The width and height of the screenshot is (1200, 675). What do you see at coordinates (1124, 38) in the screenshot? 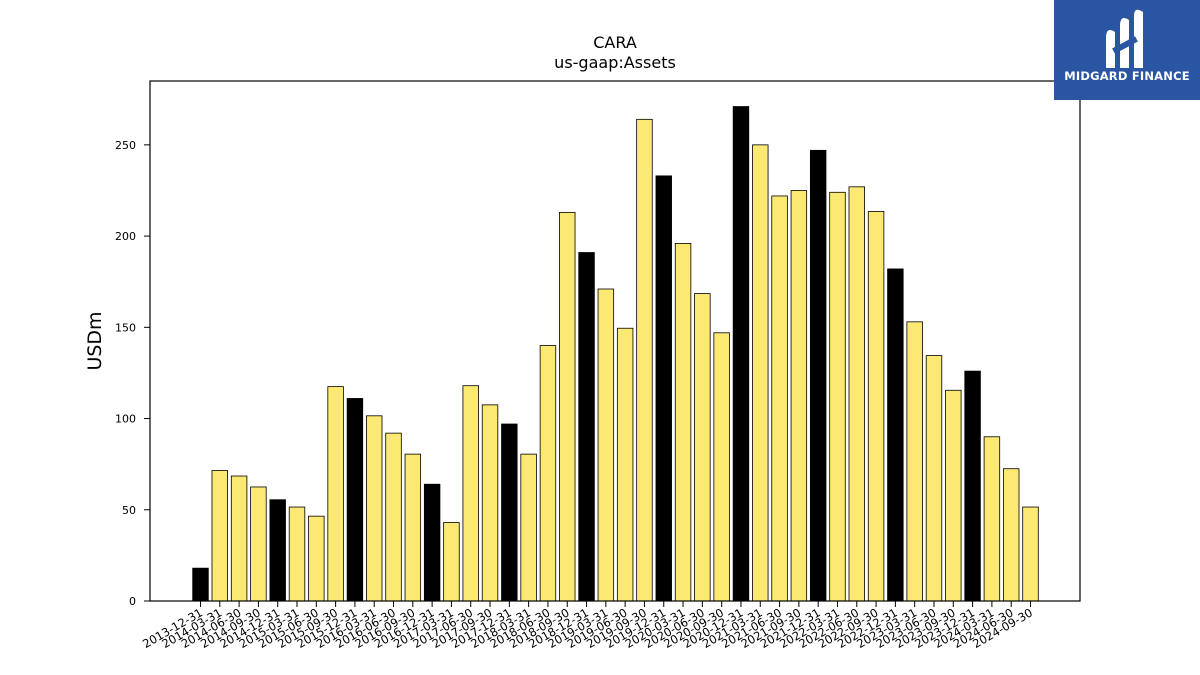
I see `logo-mark-icon` at bounding box center [1124, 38].